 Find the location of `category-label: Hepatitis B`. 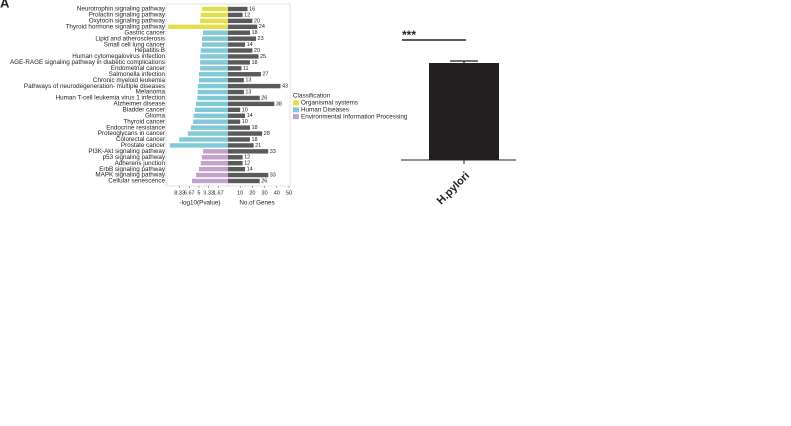

category-label: Hepatitis B is located at coordinates (150, 50).